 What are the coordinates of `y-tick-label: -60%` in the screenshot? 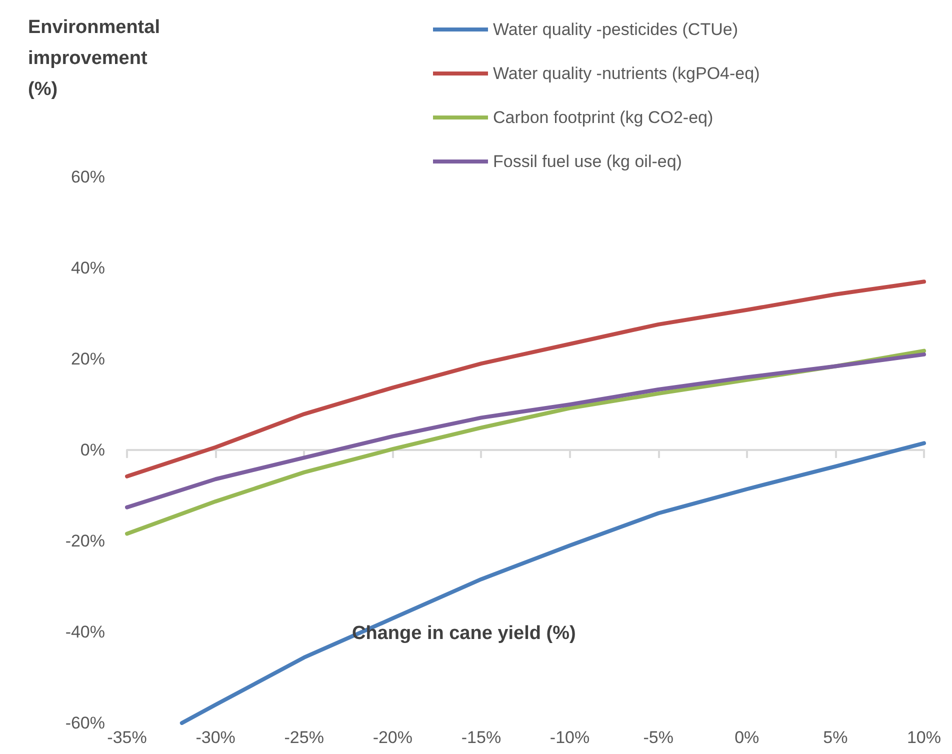 It's located at (85, 723).